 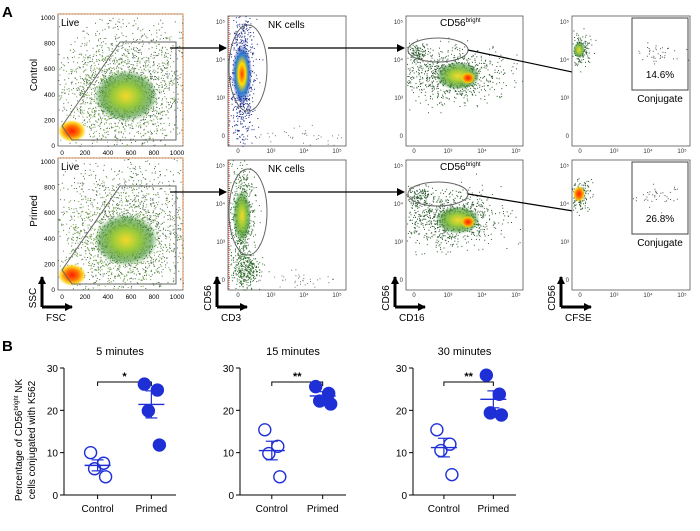 I want to click on x-tick-label: 600, so click(x=131, y=297).